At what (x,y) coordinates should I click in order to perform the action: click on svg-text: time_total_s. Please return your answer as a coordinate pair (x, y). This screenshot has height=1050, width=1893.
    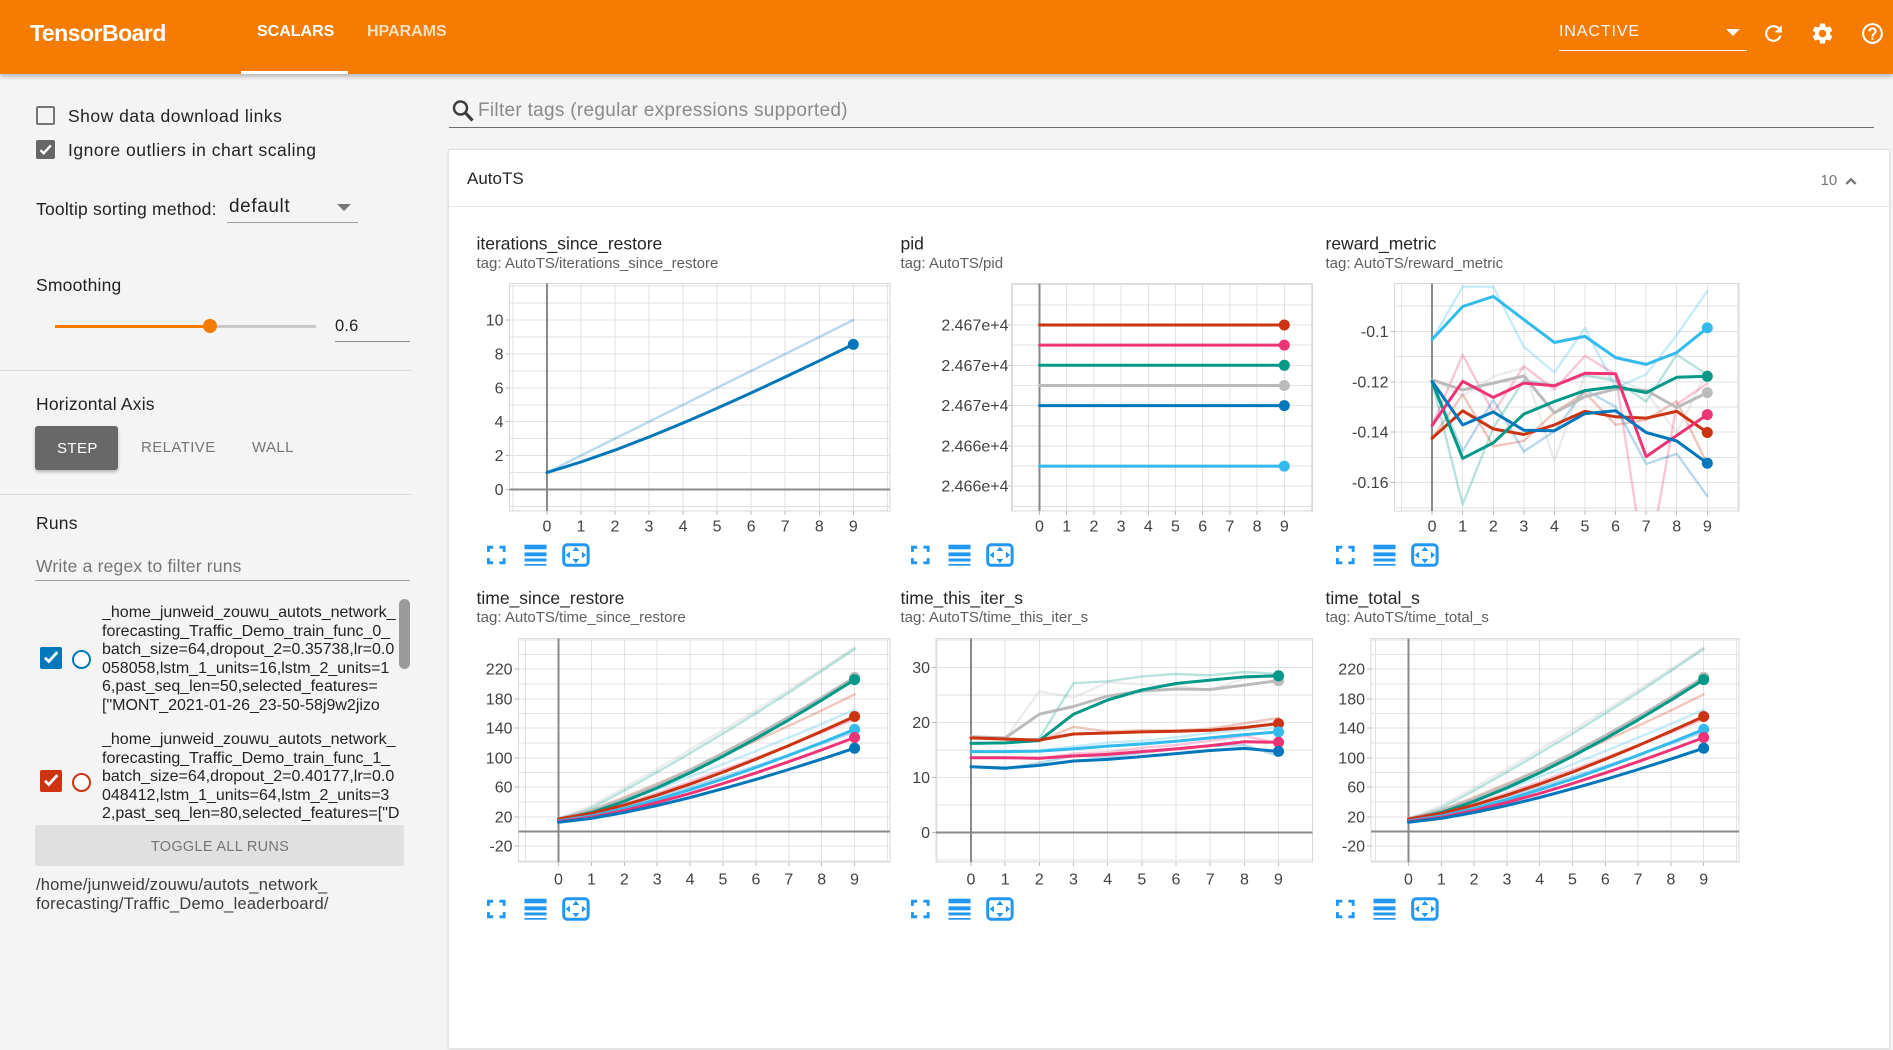
    Looking at the image, I should click on (1372, 598).